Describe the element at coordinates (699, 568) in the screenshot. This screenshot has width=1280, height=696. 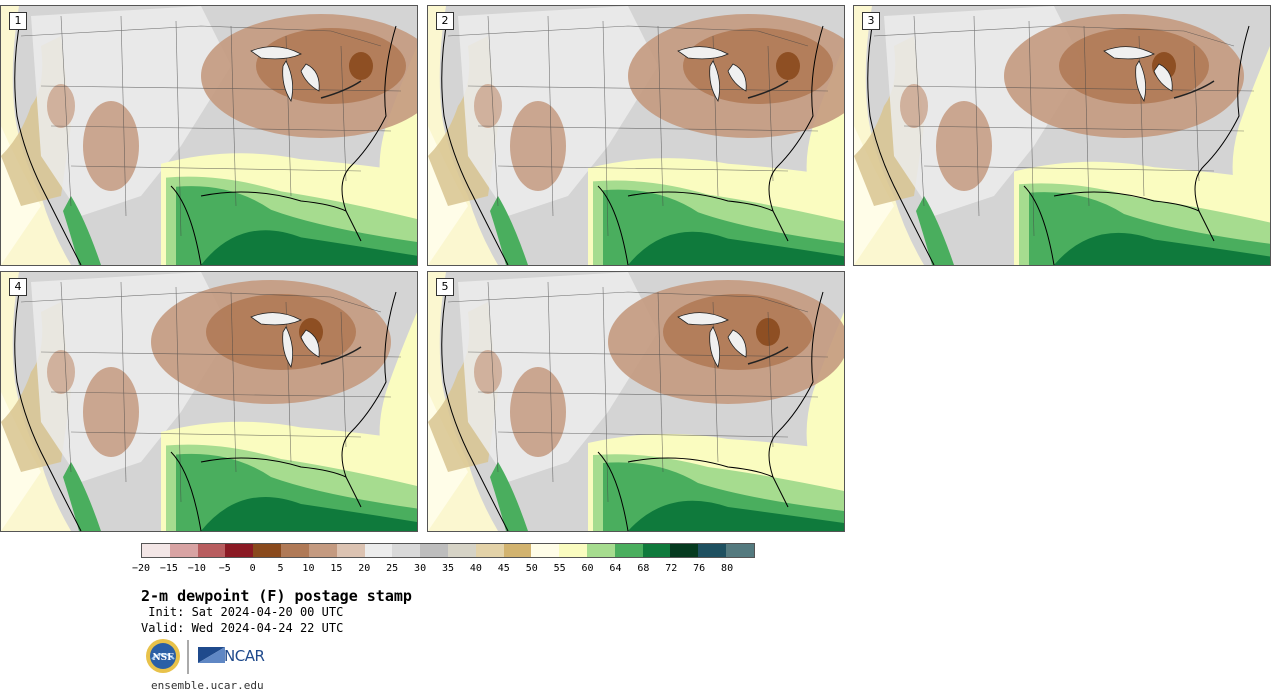
I see `colorbar-tick-label: 76` at that location.